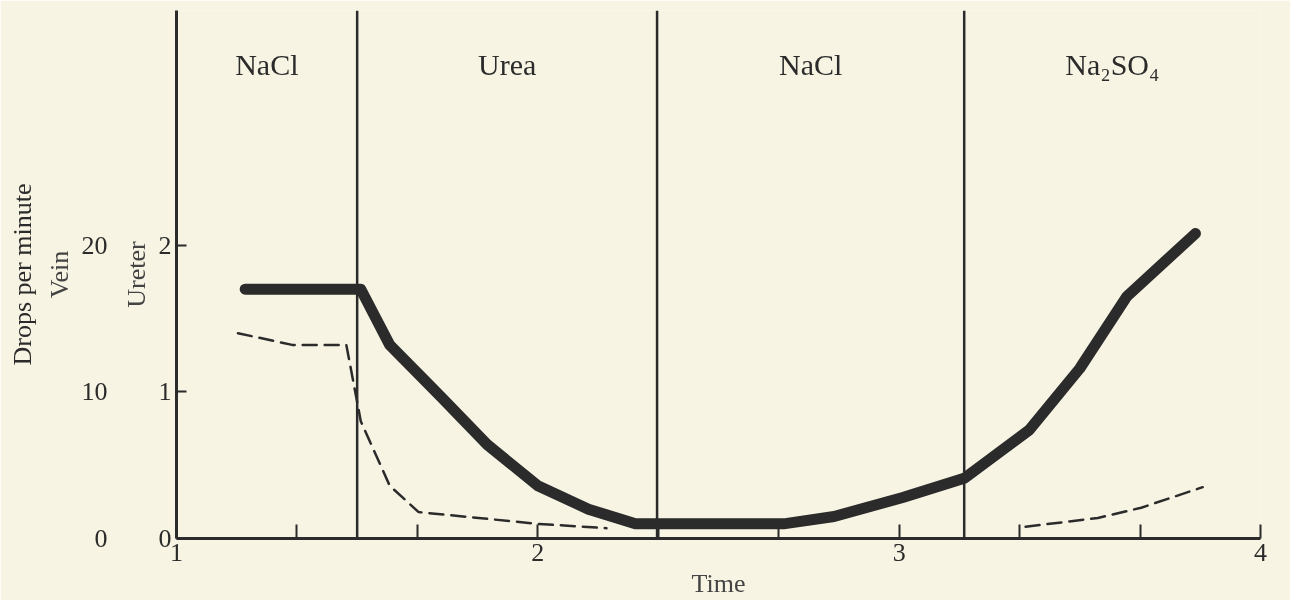  I want to click on y-tick-label: 10, so click(94, 392).